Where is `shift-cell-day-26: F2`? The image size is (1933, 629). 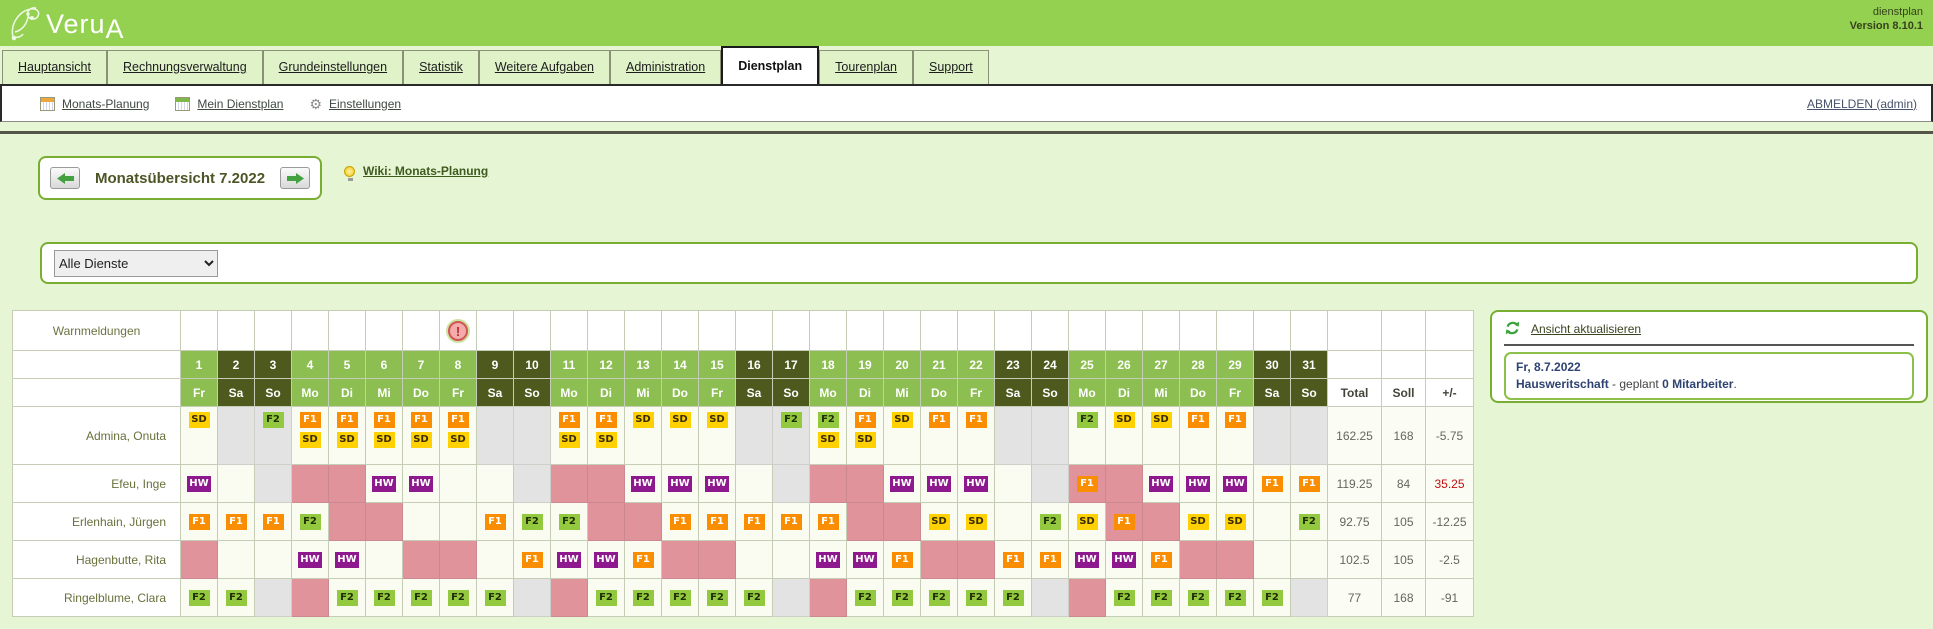
shift-cell-day-26: F2 is located at coordinates (1124, 597).